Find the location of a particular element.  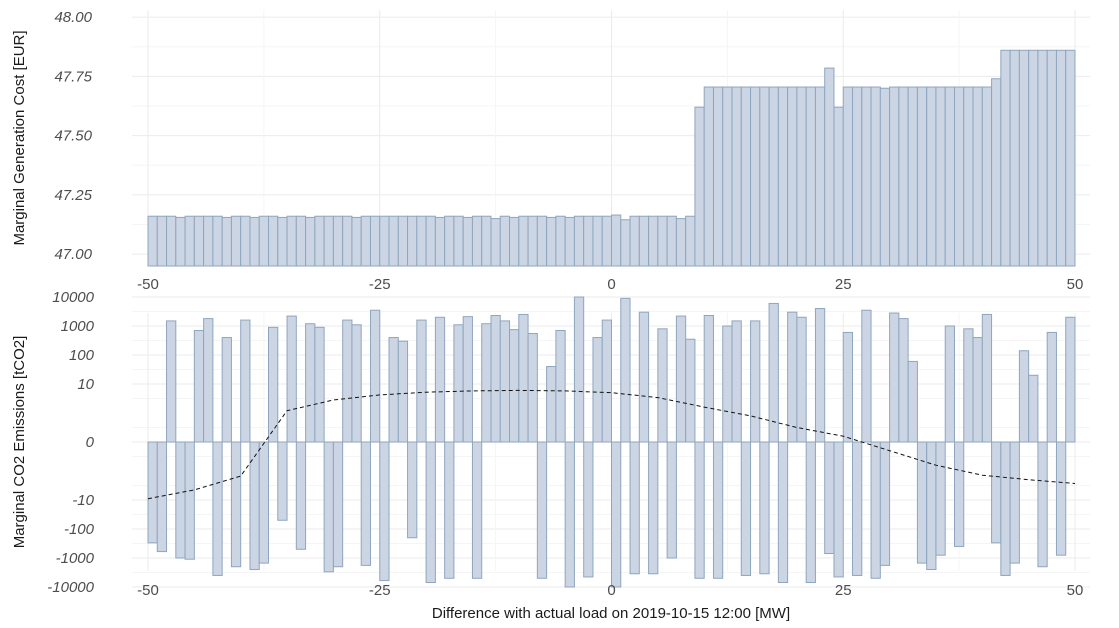

co2-y-tick-label: -10000 is located at coordinates (70, 587).